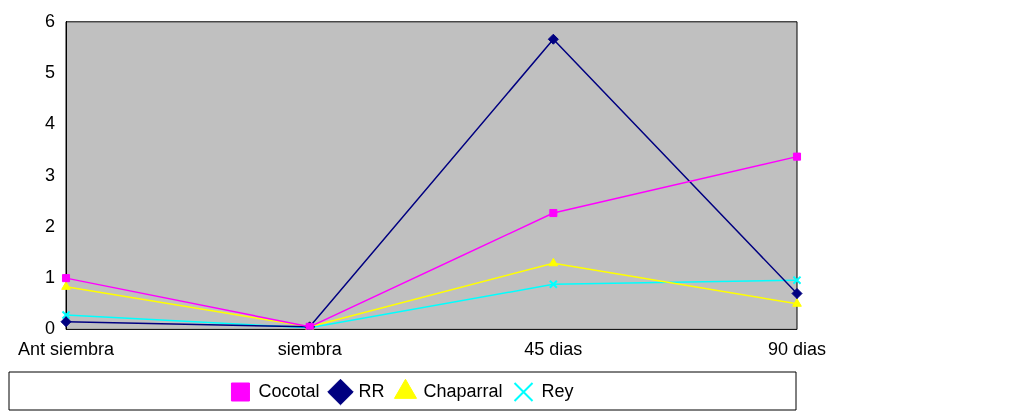  Describe the element at coordinates (67, 349) in the screenshot. I see `x-tick-label: Ant siembra` at that location.